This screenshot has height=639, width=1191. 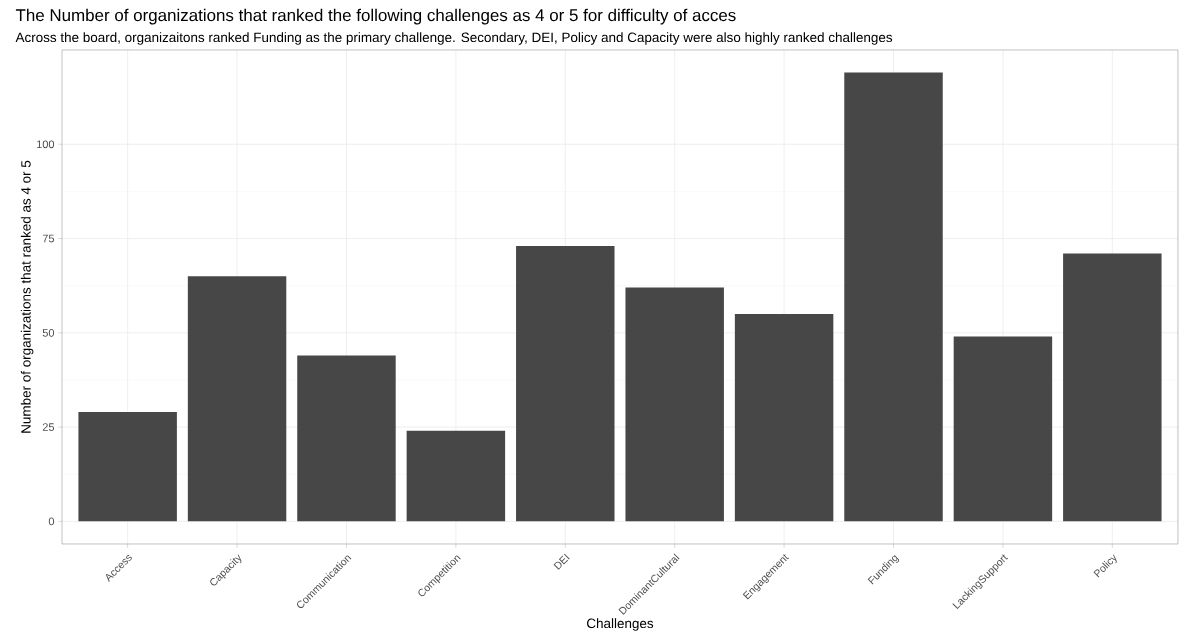 What do you see at coordinates (620, 624) in the screenshot?
I see `x-axis-title: Challenges` at bounding box center [620, 624].